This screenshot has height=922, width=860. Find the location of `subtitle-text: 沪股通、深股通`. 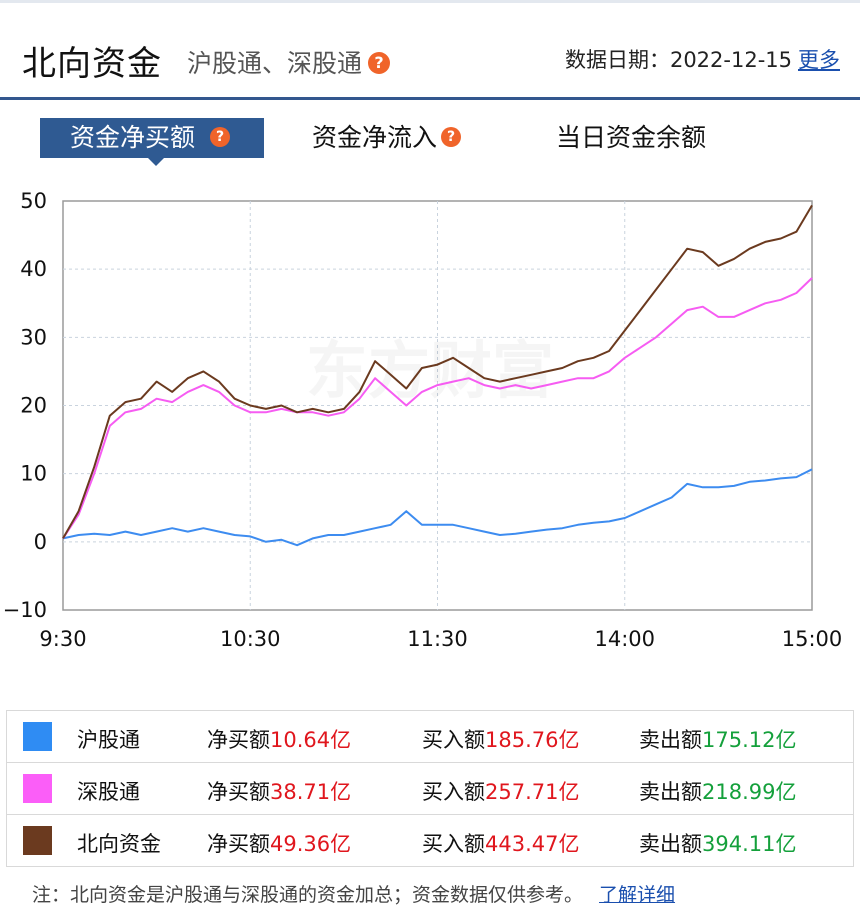

subtitle-text: 沪股通、深股通 is located at coordinates (275, 63).